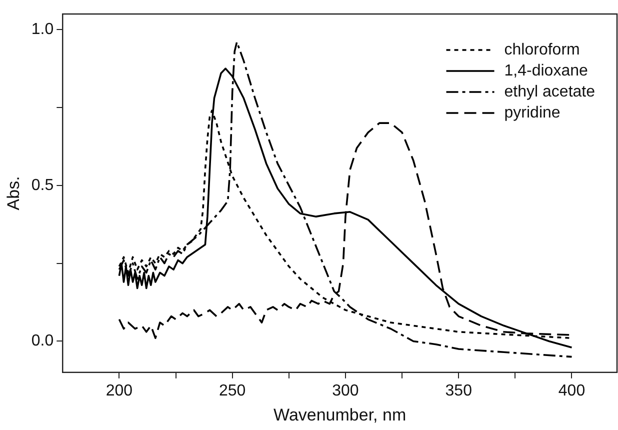  I want to click on legend-label: 1,4-dioxane, so click(546, 71).